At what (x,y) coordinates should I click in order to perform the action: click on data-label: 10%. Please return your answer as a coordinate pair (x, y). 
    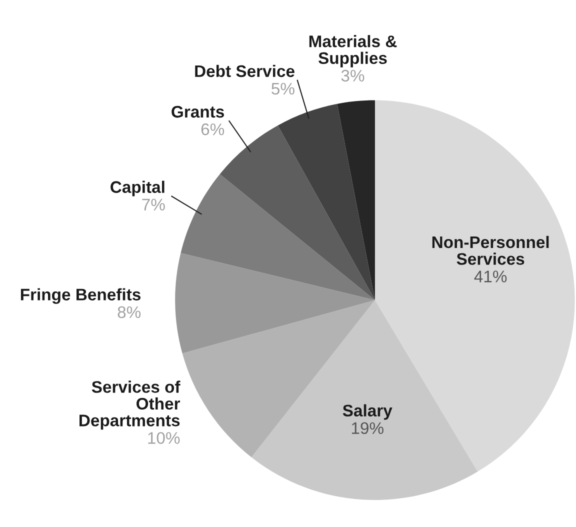
    Looking at the image, I should click on (164, 438).